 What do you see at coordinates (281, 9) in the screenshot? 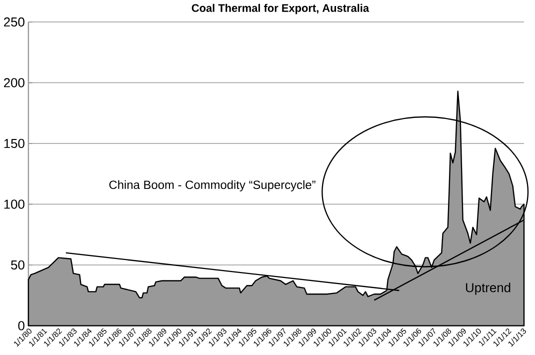
I see `chart-title: Coal Thermal for Export, Australia` at bounding box center [281, 9].